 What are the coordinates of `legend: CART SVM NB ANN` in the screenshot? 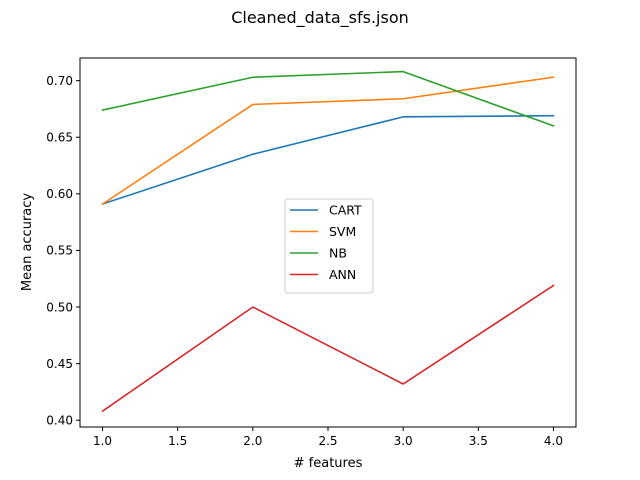 It's located at (329, 246).